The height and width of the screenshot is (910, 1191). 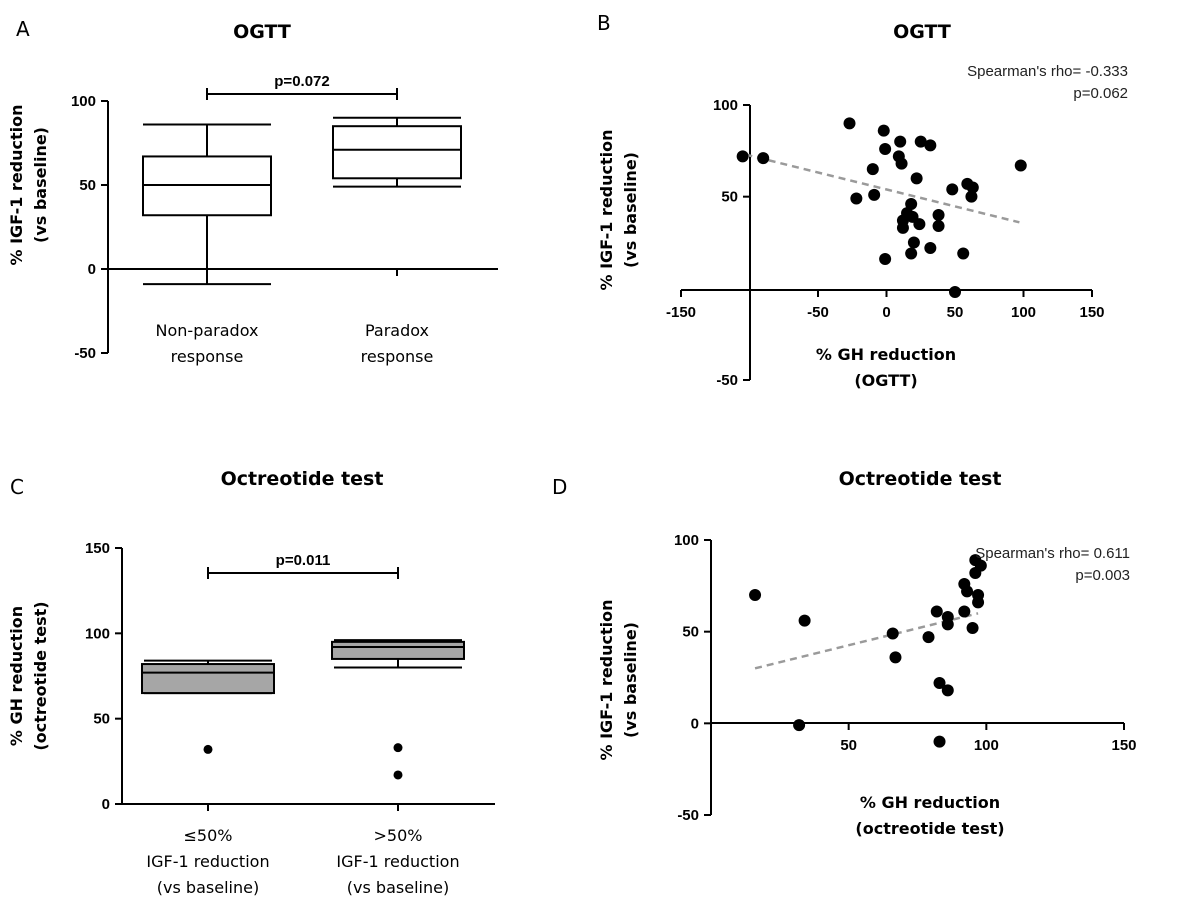 What do you see at coordinates (559, 487) in the screenshot?
I see `panel-letter: D` at bounding box center [559, 487].